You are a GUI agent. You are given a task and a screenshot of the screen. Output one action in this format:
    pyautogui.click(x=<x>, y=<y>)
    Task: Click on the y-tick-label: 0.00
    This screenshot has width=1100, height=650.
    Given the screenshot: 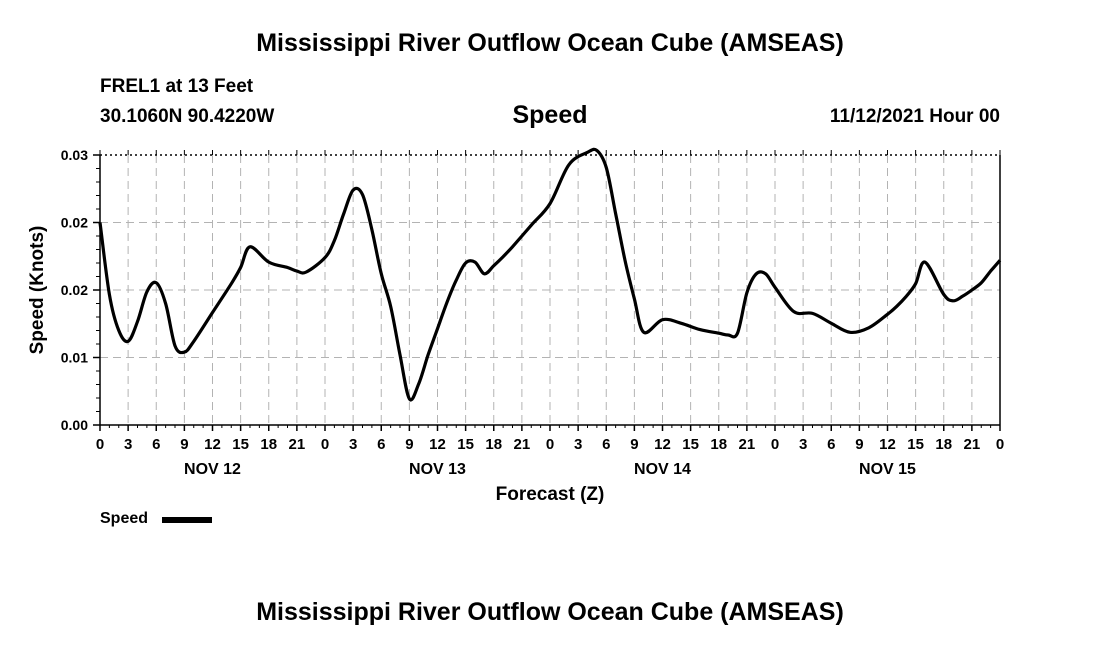 What is the action you would take?
    pyautogui.click(x=74, y=425)
    